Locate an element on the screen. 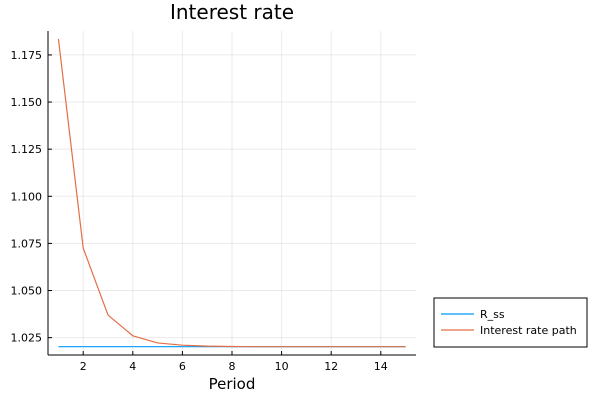  y-tick-label: 1.100 is located at coordinates (27, 196).